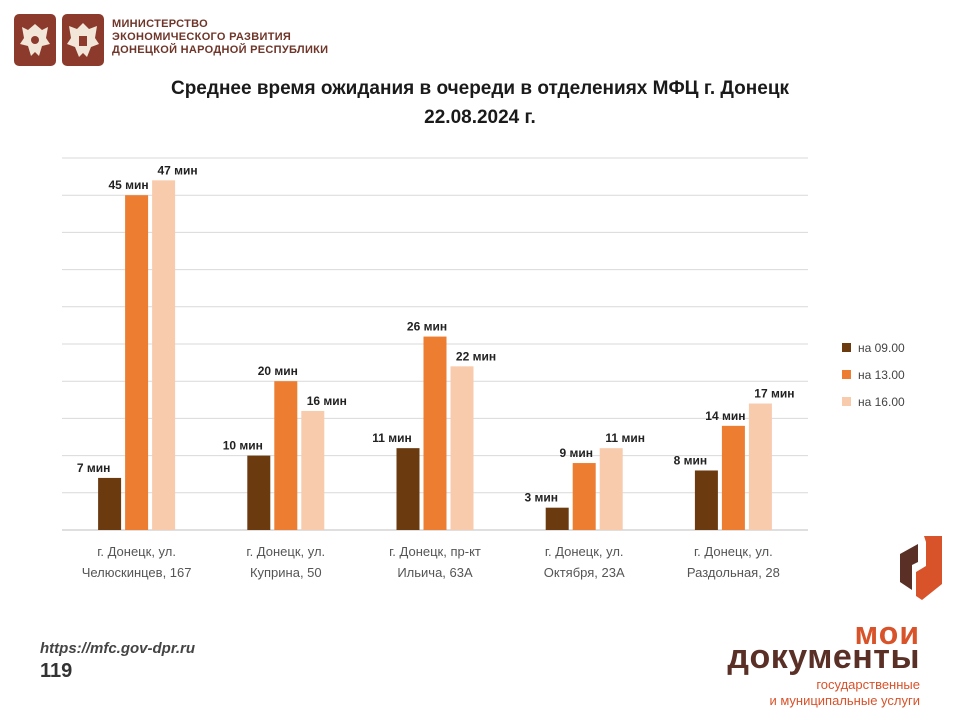 This screenshot has height=720, width=960. I want to click on logo-line-2: документы, so click(823, 657).